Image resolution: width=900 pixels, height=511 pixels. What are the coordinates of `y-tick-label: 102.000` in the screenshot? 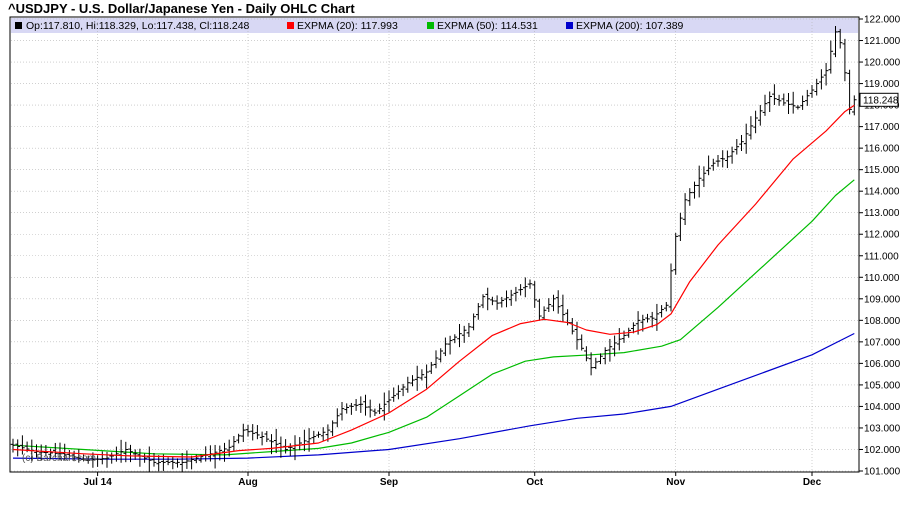 It's located at (882, 450).